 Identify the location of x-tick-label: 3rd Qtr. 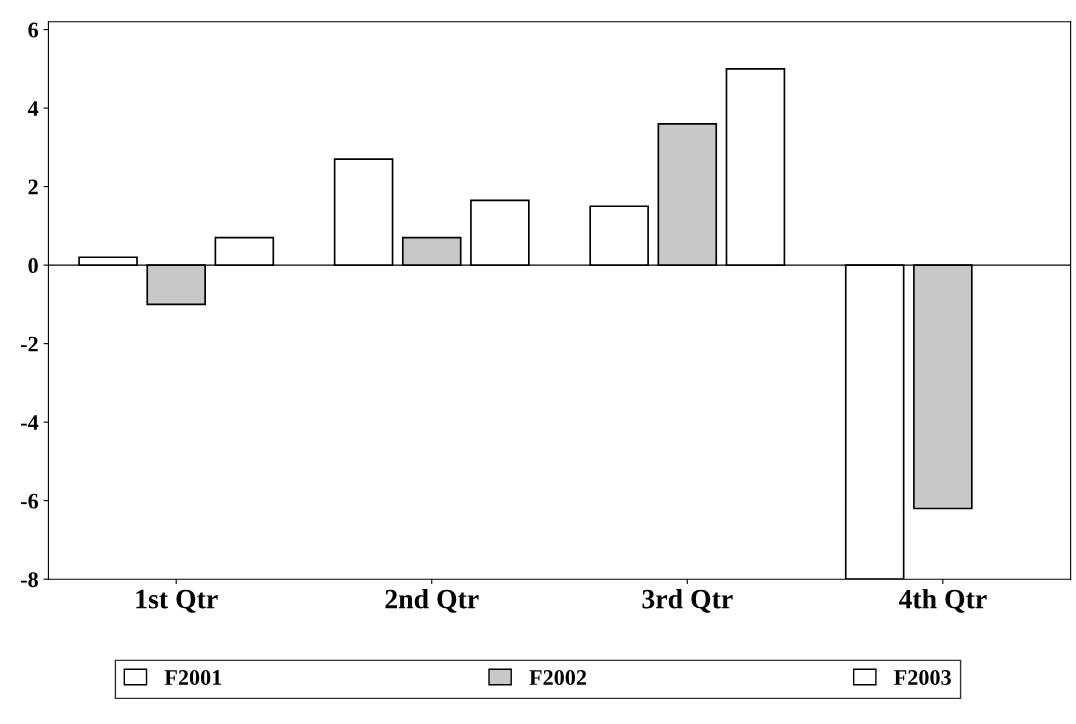
(687, 600).